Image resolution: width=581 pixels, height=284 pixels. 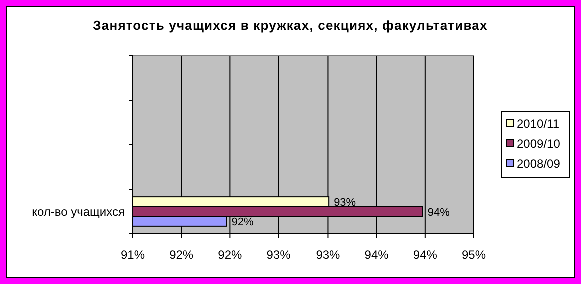 I want to click on chart-title: Занятость учащихся в кружках, секциях, факультативах, so click(x=290, y=25).